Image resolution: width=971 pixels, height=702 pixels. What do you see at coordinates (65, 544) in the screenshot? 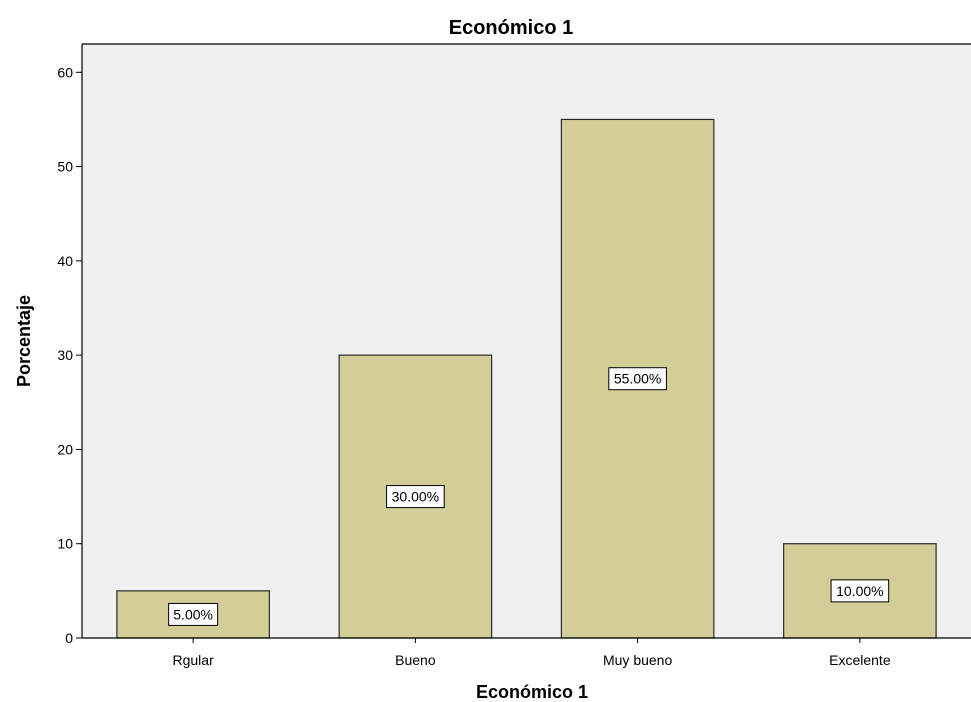
I see `y-tick-label-1: 10` at bounding box center [65, 544].